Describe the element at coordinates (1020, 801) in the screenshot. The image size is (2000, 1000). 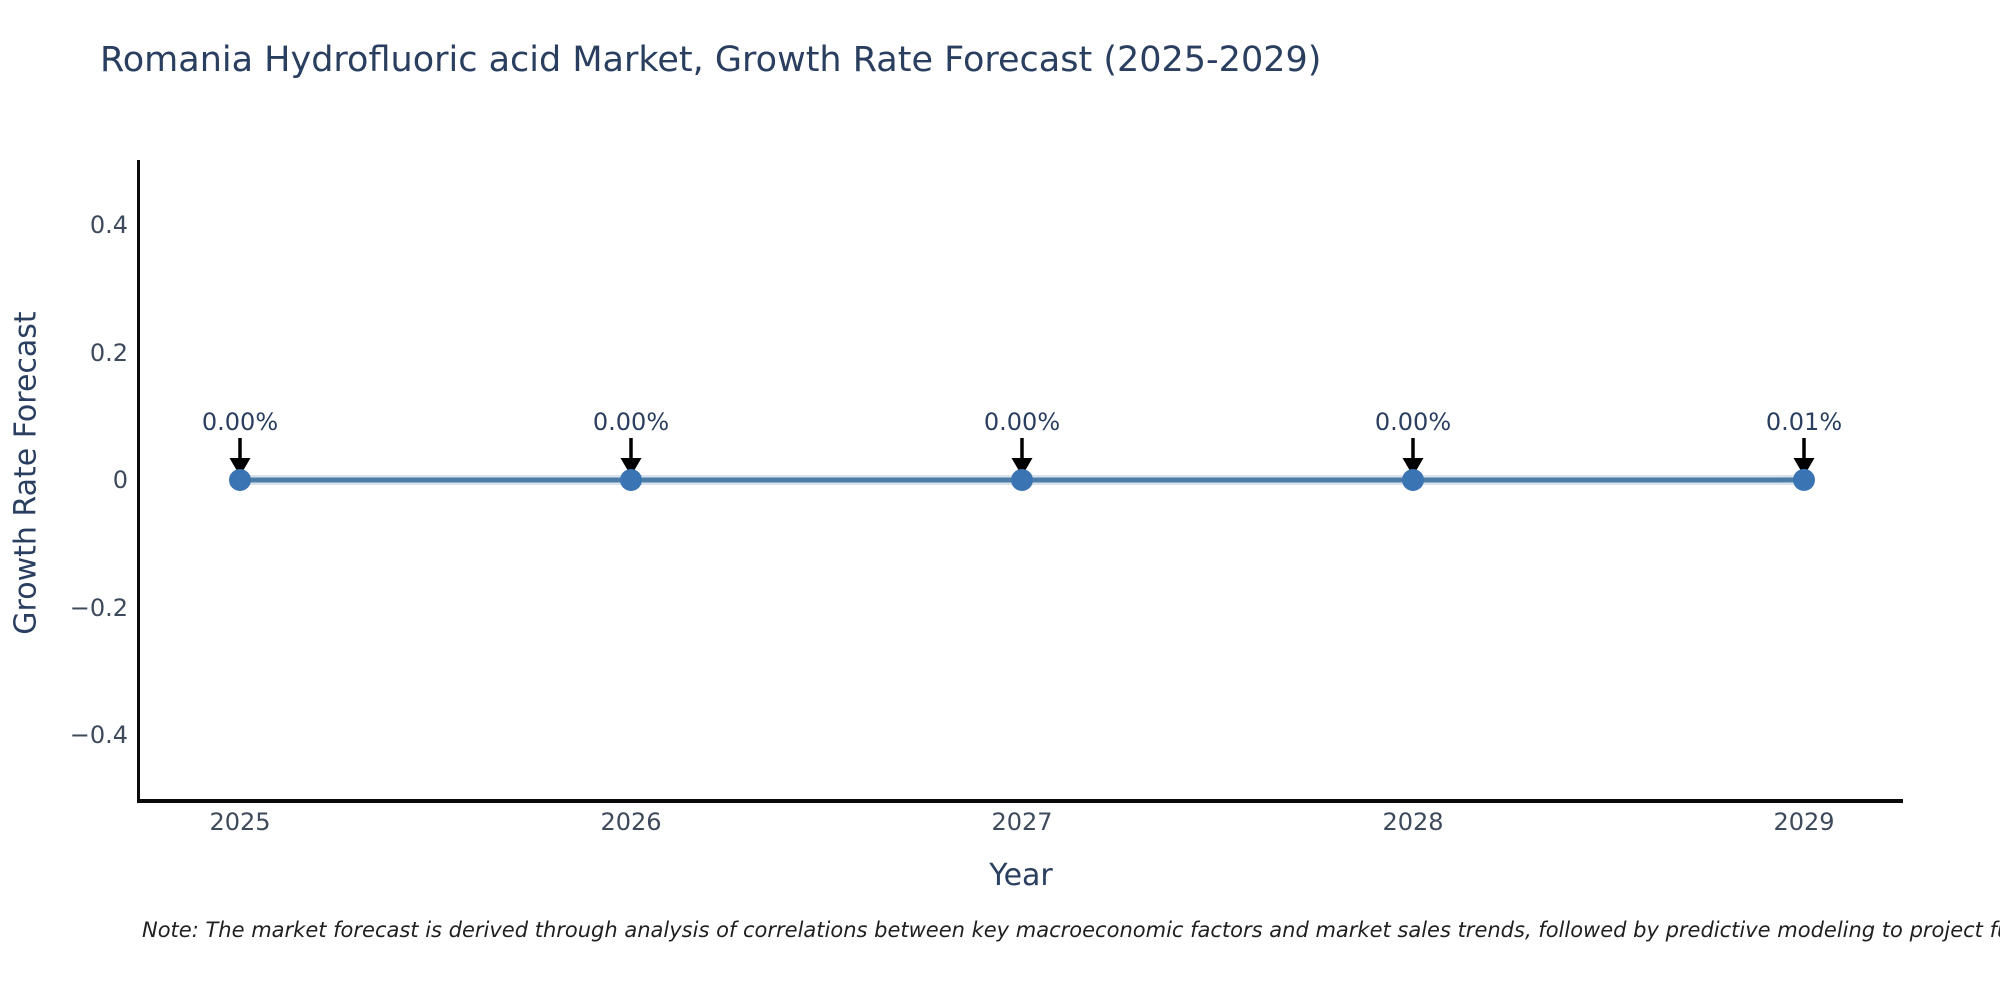
I see `x-axis-line` at that location.